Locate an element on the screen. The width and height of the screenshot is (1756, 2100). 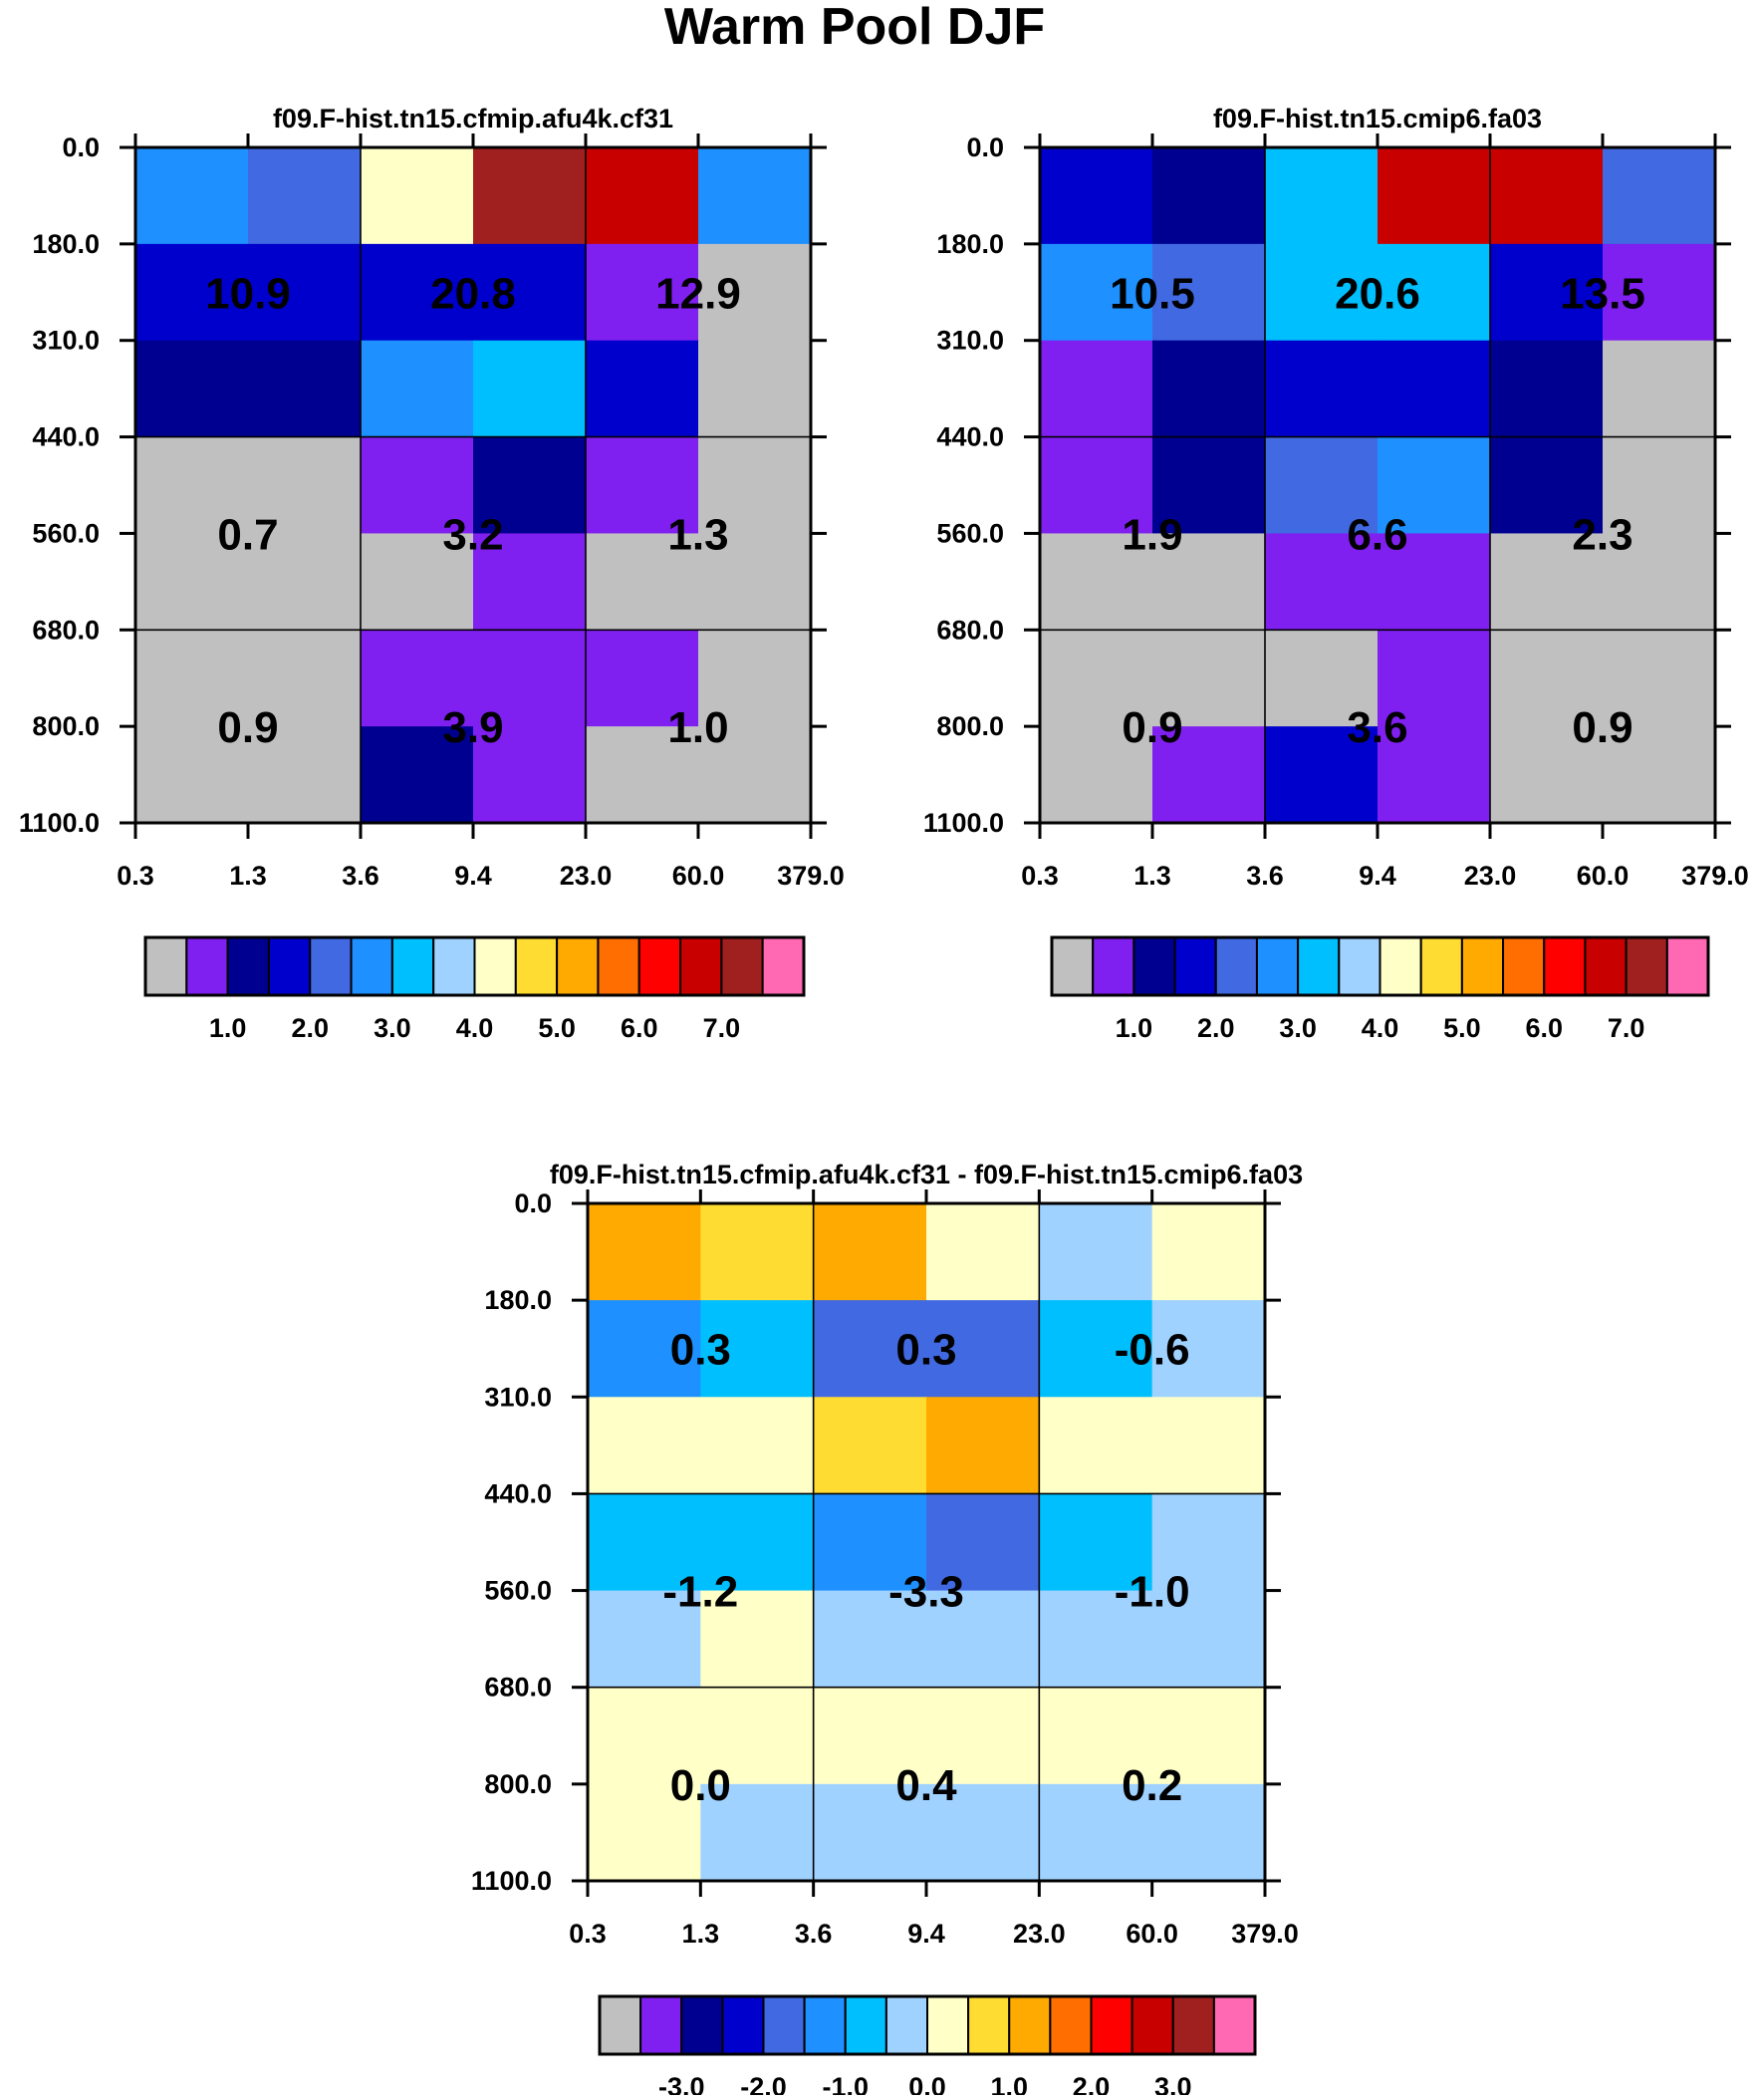
colorbar-label: 3.0 is located at coordinates (1298, 1028).